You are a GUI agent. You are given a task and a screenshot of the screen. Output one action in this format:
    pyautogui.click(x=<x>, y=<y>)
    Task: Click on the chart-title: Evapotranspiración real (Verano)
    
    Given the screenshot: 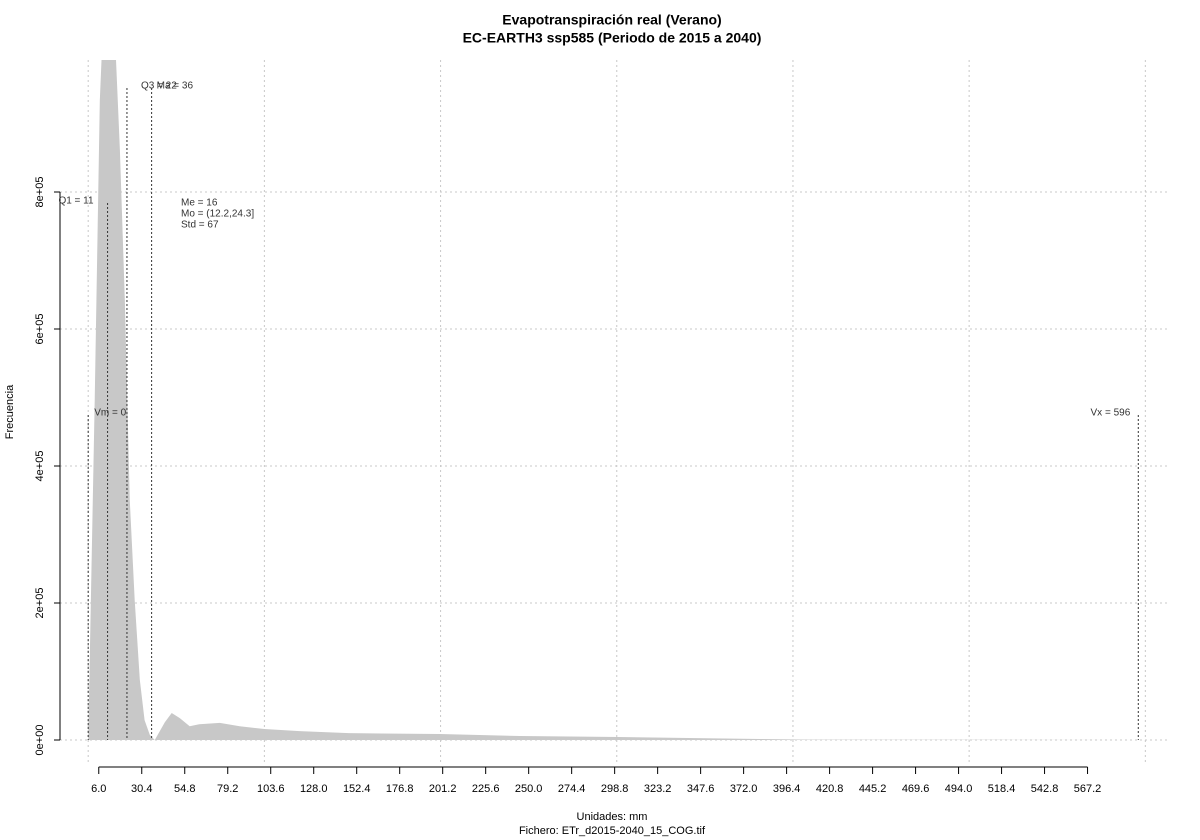 What is the action you would take?
    pyautogui.click(x=611, y=20)
    